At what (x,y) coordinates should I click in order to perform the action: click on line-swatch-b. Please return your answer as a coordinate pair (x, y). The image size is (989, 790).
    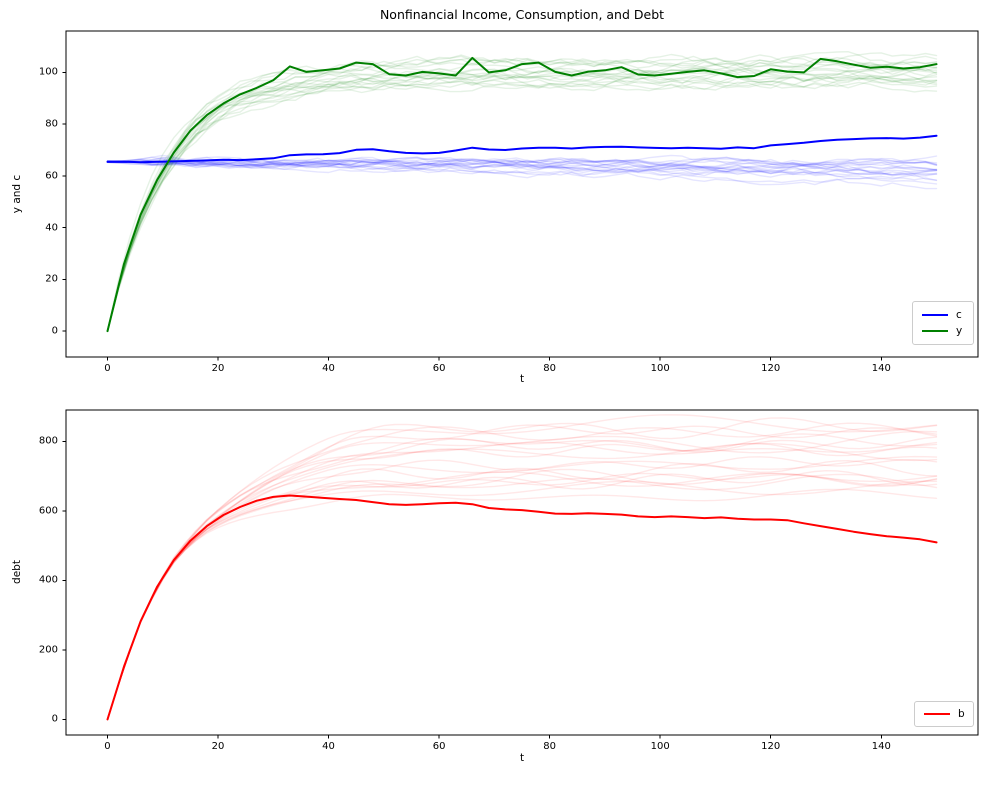
    Looking at the image, I should click on (937, 714).